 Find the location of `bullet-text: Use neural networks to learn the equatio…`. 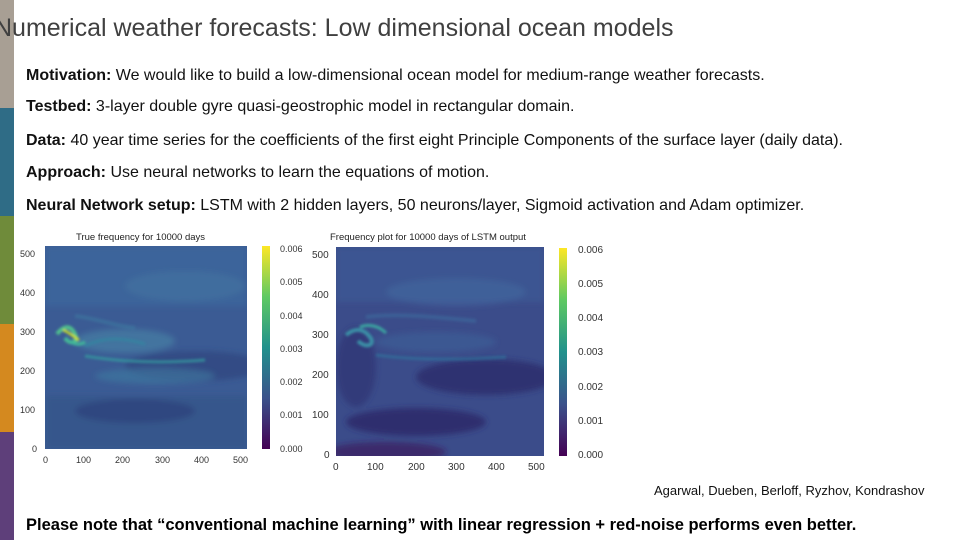

bullet-text: Use neural networks to learn the equatio… is located at coordinates (298, 172).